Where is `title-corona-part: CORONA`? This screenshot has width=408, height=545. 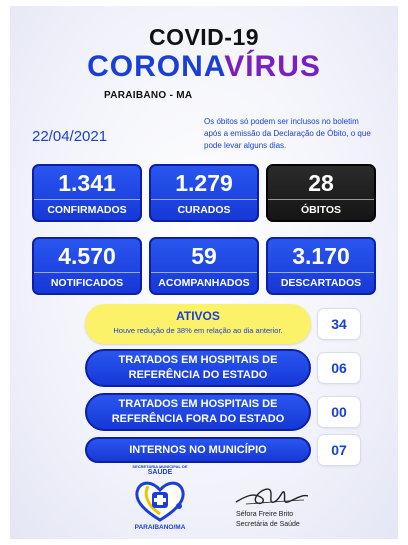 title-corona-part: CORONA is located at coordinates (156, 66).